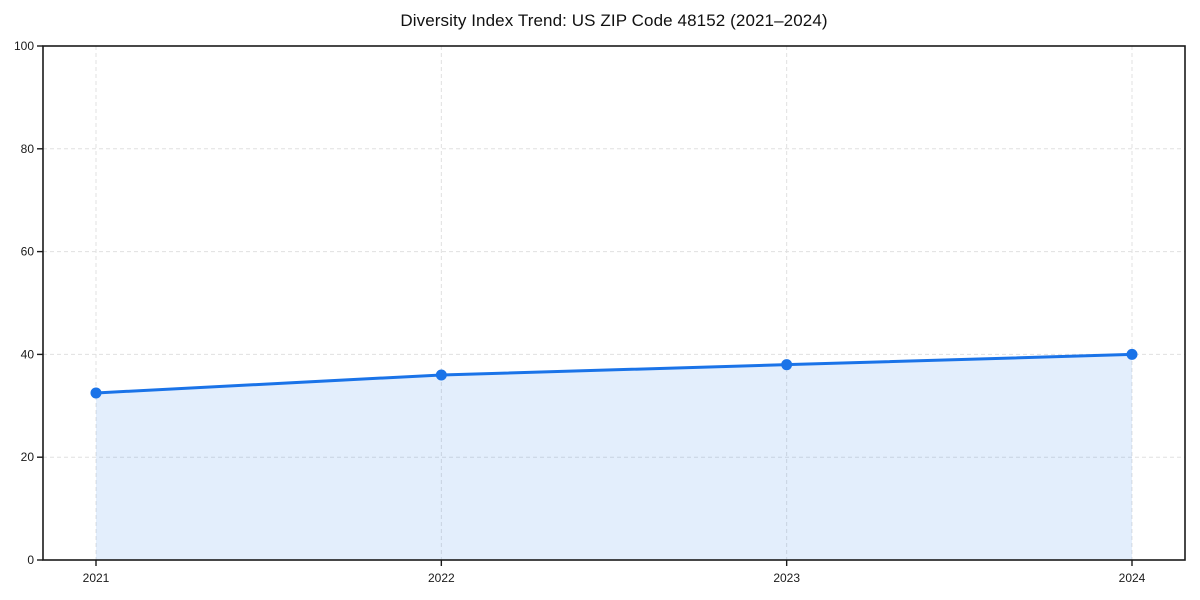 The width and height of the screenshot is (1200, 600). Describe the element at coordinates (28, 252) in the screenshot. I see `y-tick-label: 60` at that location.